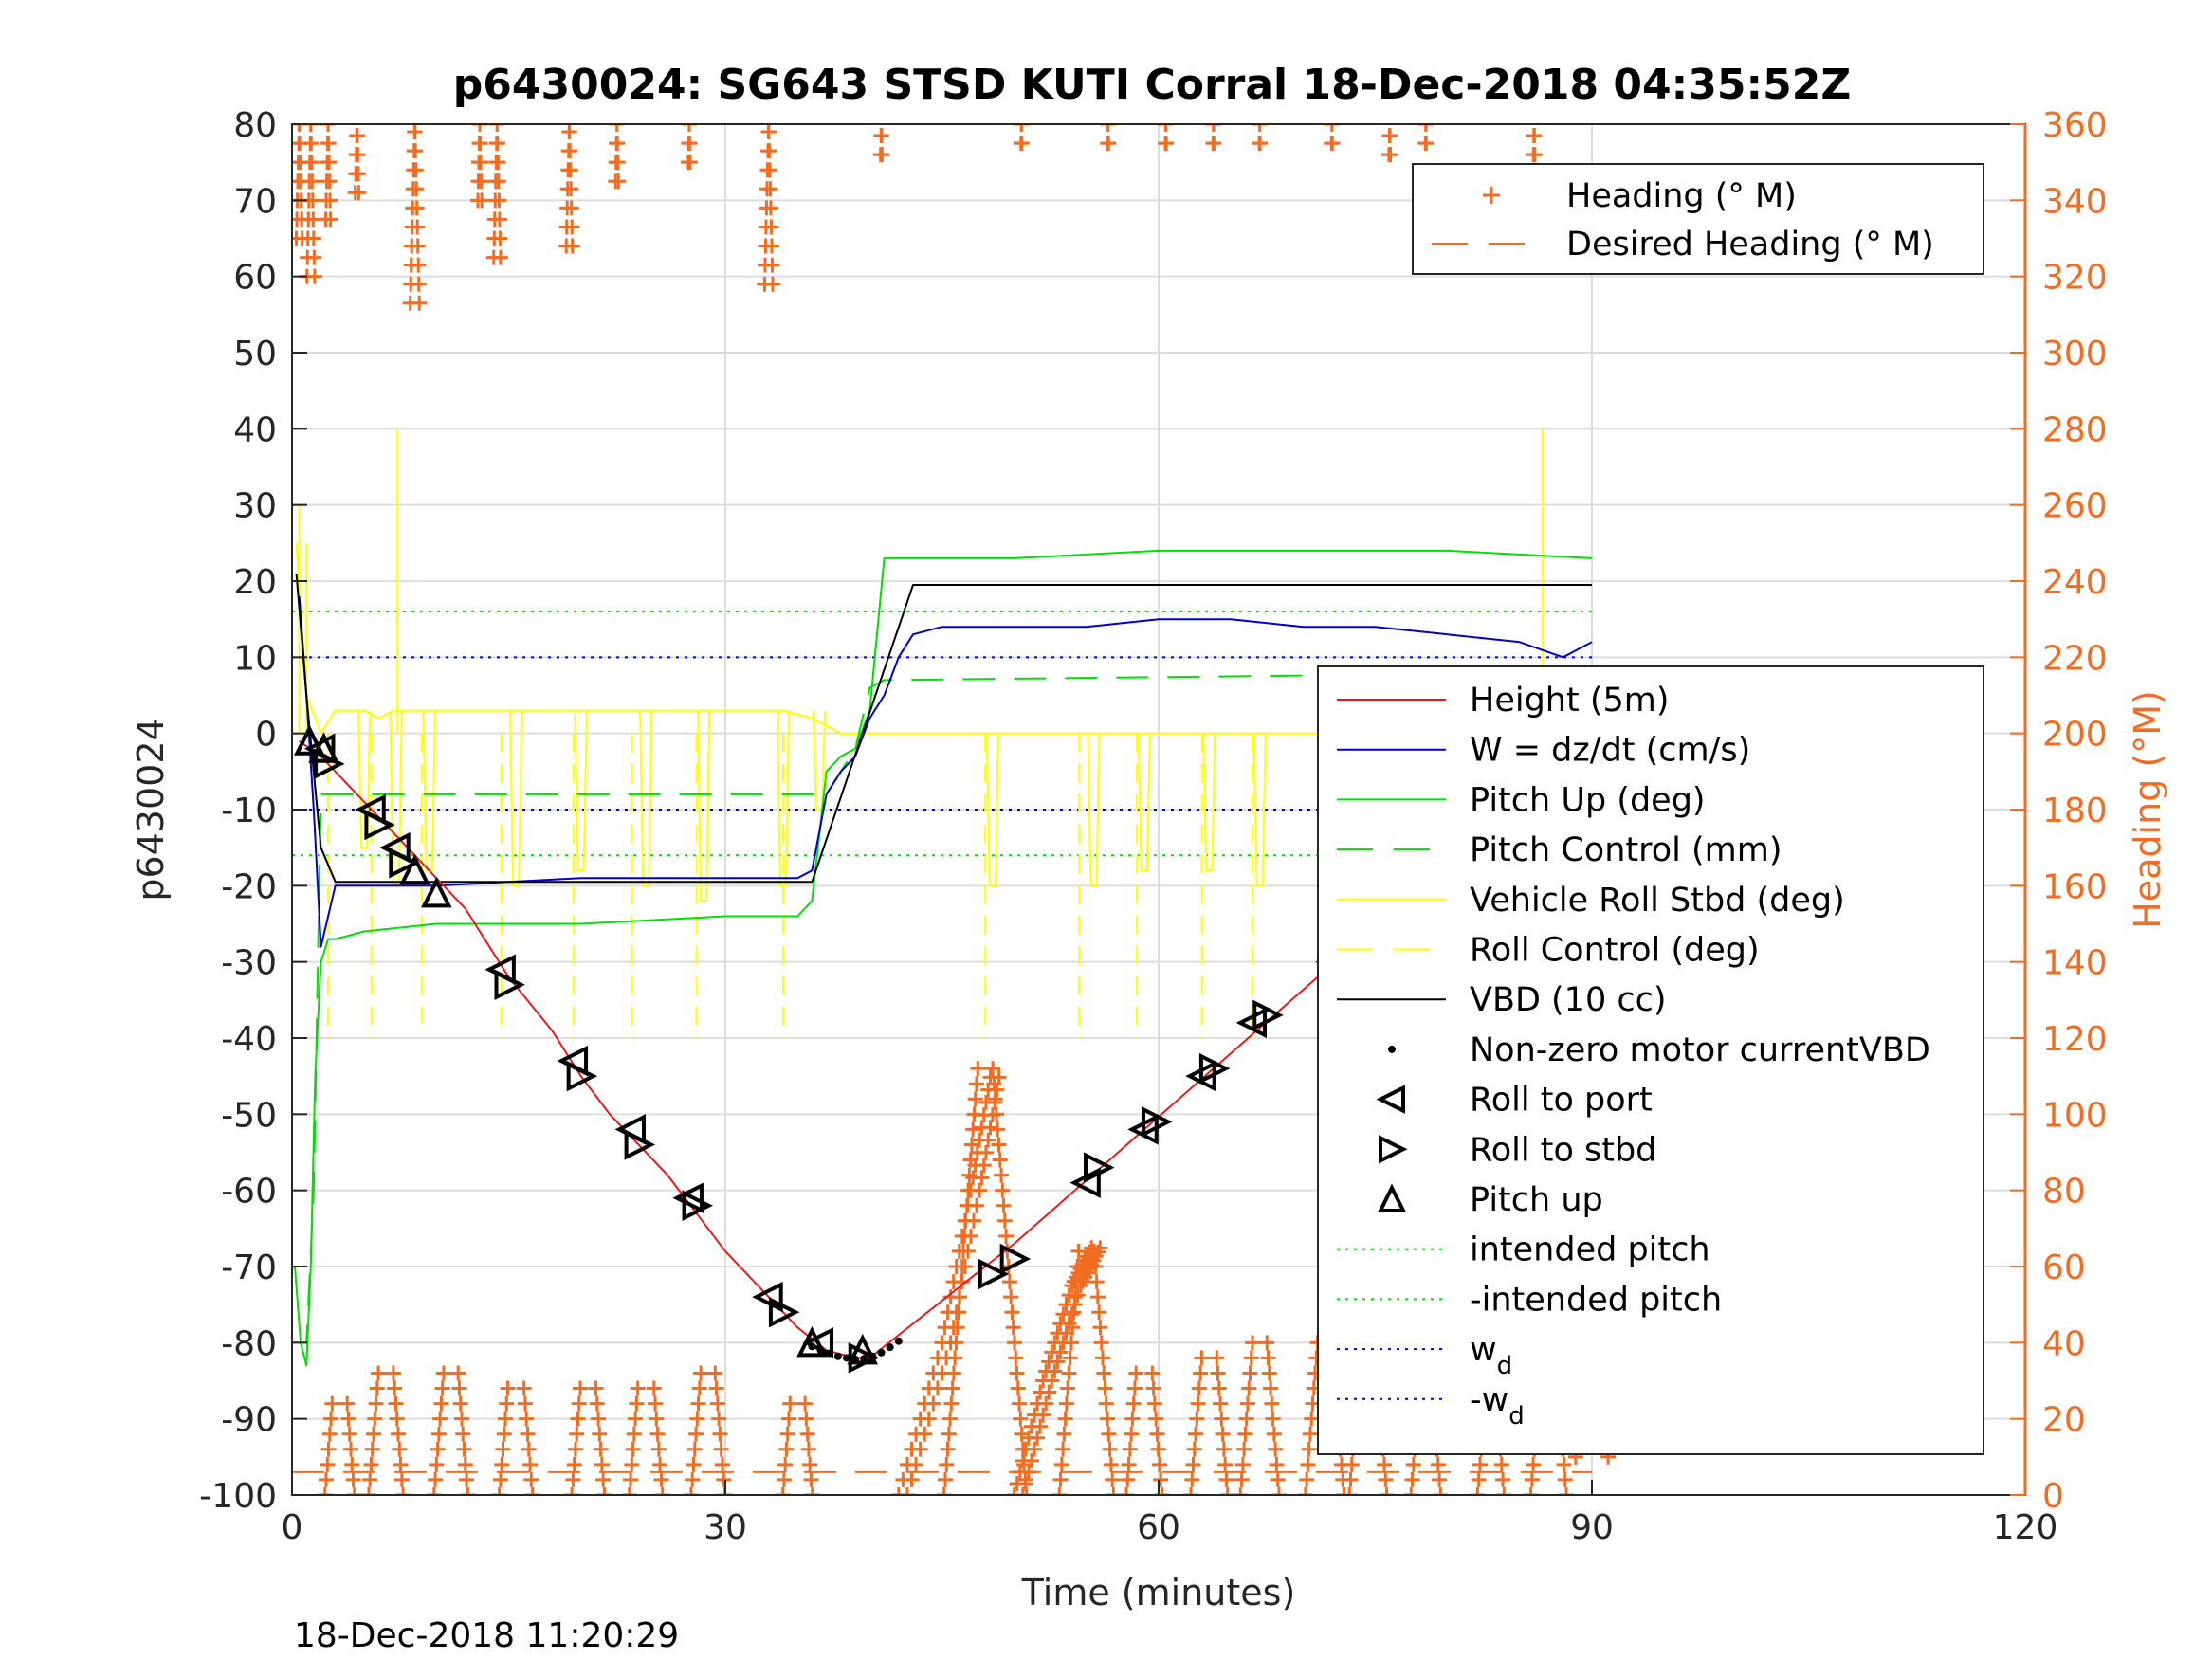 The width and height of the screenshot is (2212, 1659). I want to click on legend-main-label: Roll Control (deg), so click(1615, 951).